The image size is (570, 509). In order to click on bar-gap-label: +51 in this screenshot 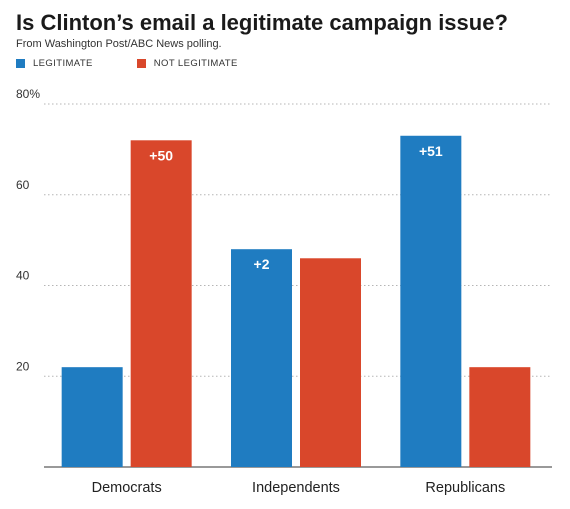, I will do `click(431, 151)`.